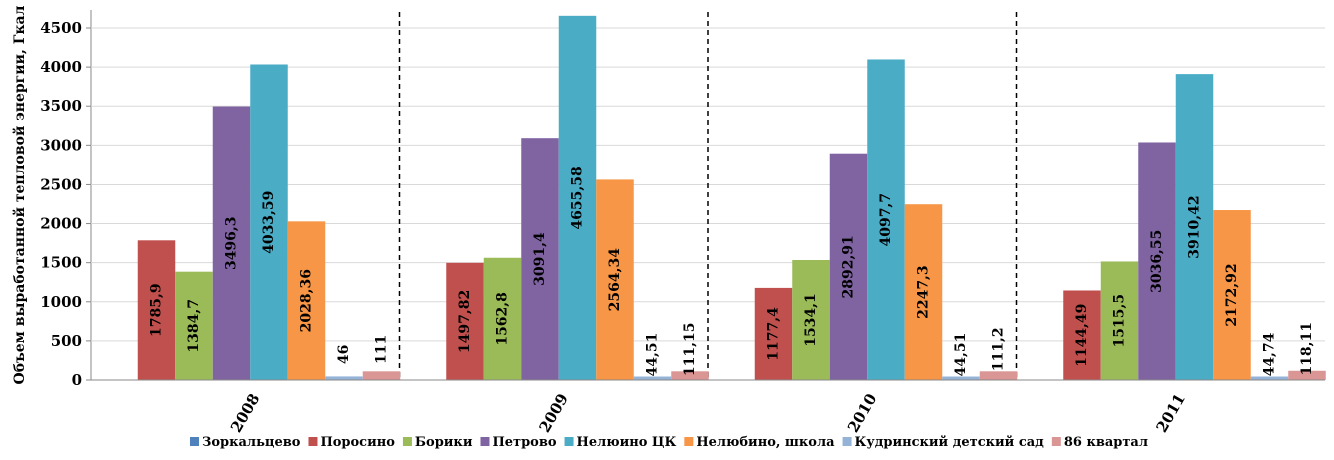 The height and width of the screenshot is (460, 1334). Describe the element at coordinates (357, 442) in the screenshot. I see `legend-label: Поросино` at that location.